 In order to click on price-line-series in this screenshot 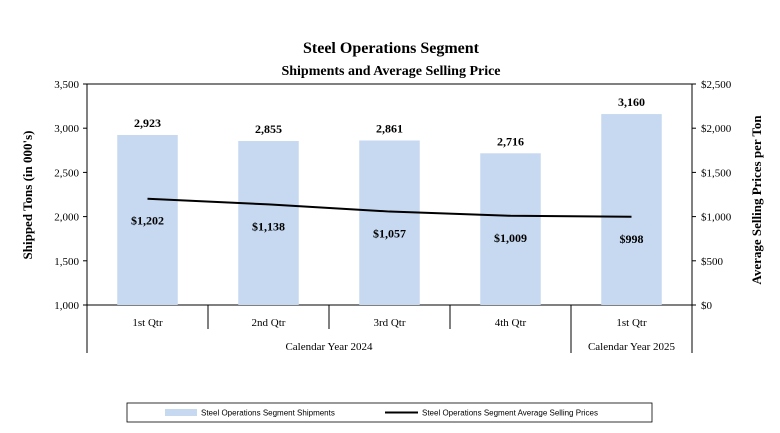, I will do `click(389, 207)`.